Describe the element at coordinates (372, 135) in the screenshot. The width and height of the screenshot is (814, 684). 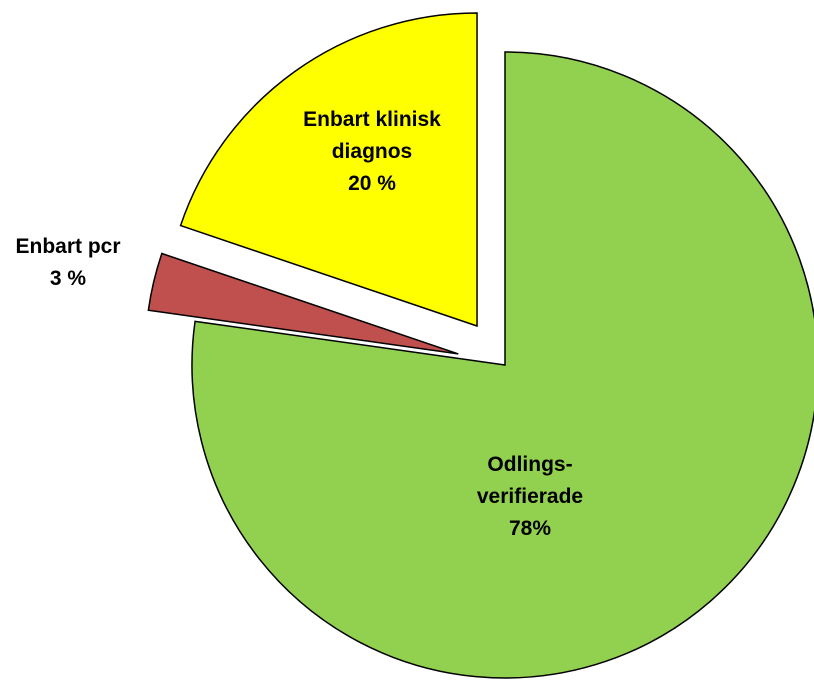
I see `category-label: Enbart klinisk diagnos` at that location.